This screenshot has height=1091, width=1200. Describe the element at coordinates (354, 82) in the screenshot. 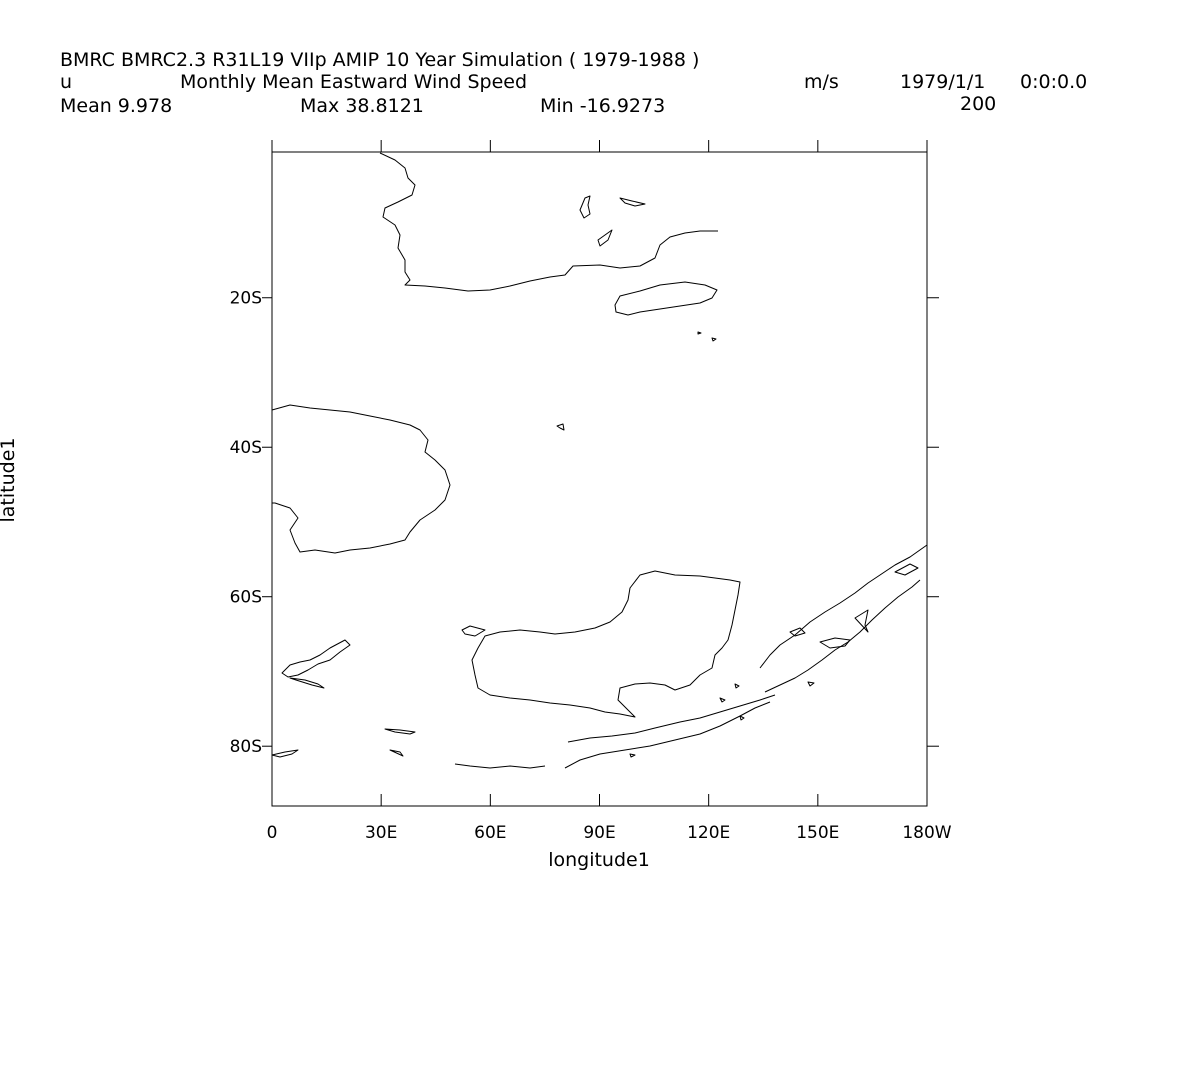

I see `variable-long-name: Monthly Mean Eastward Wind Speed` at that location.